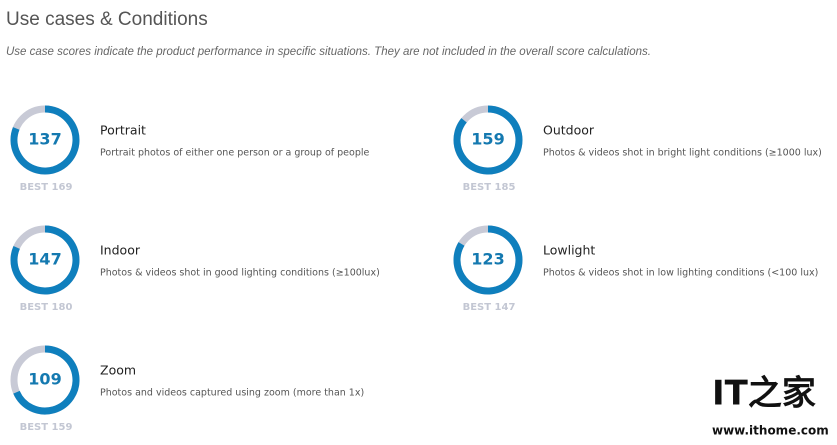 This screenshot has width=837, height=445. I want to click on use-case-name: Lowlight, so click(569, 250).